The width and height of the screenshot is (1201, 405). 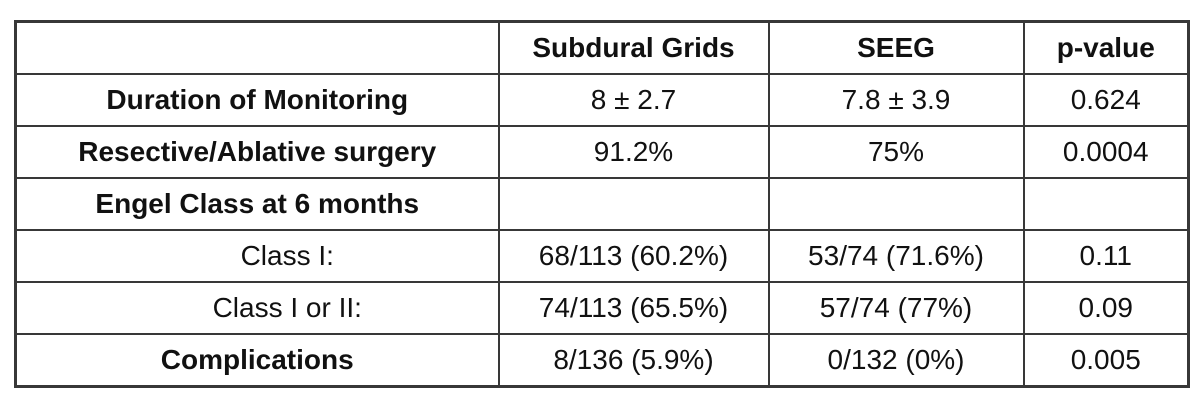 What do you see at coordinates (633, 256) in the screenshot?
I see `cell-class-i-subdural: 68/113 (60.2%)` at bounding box center [633, 256].